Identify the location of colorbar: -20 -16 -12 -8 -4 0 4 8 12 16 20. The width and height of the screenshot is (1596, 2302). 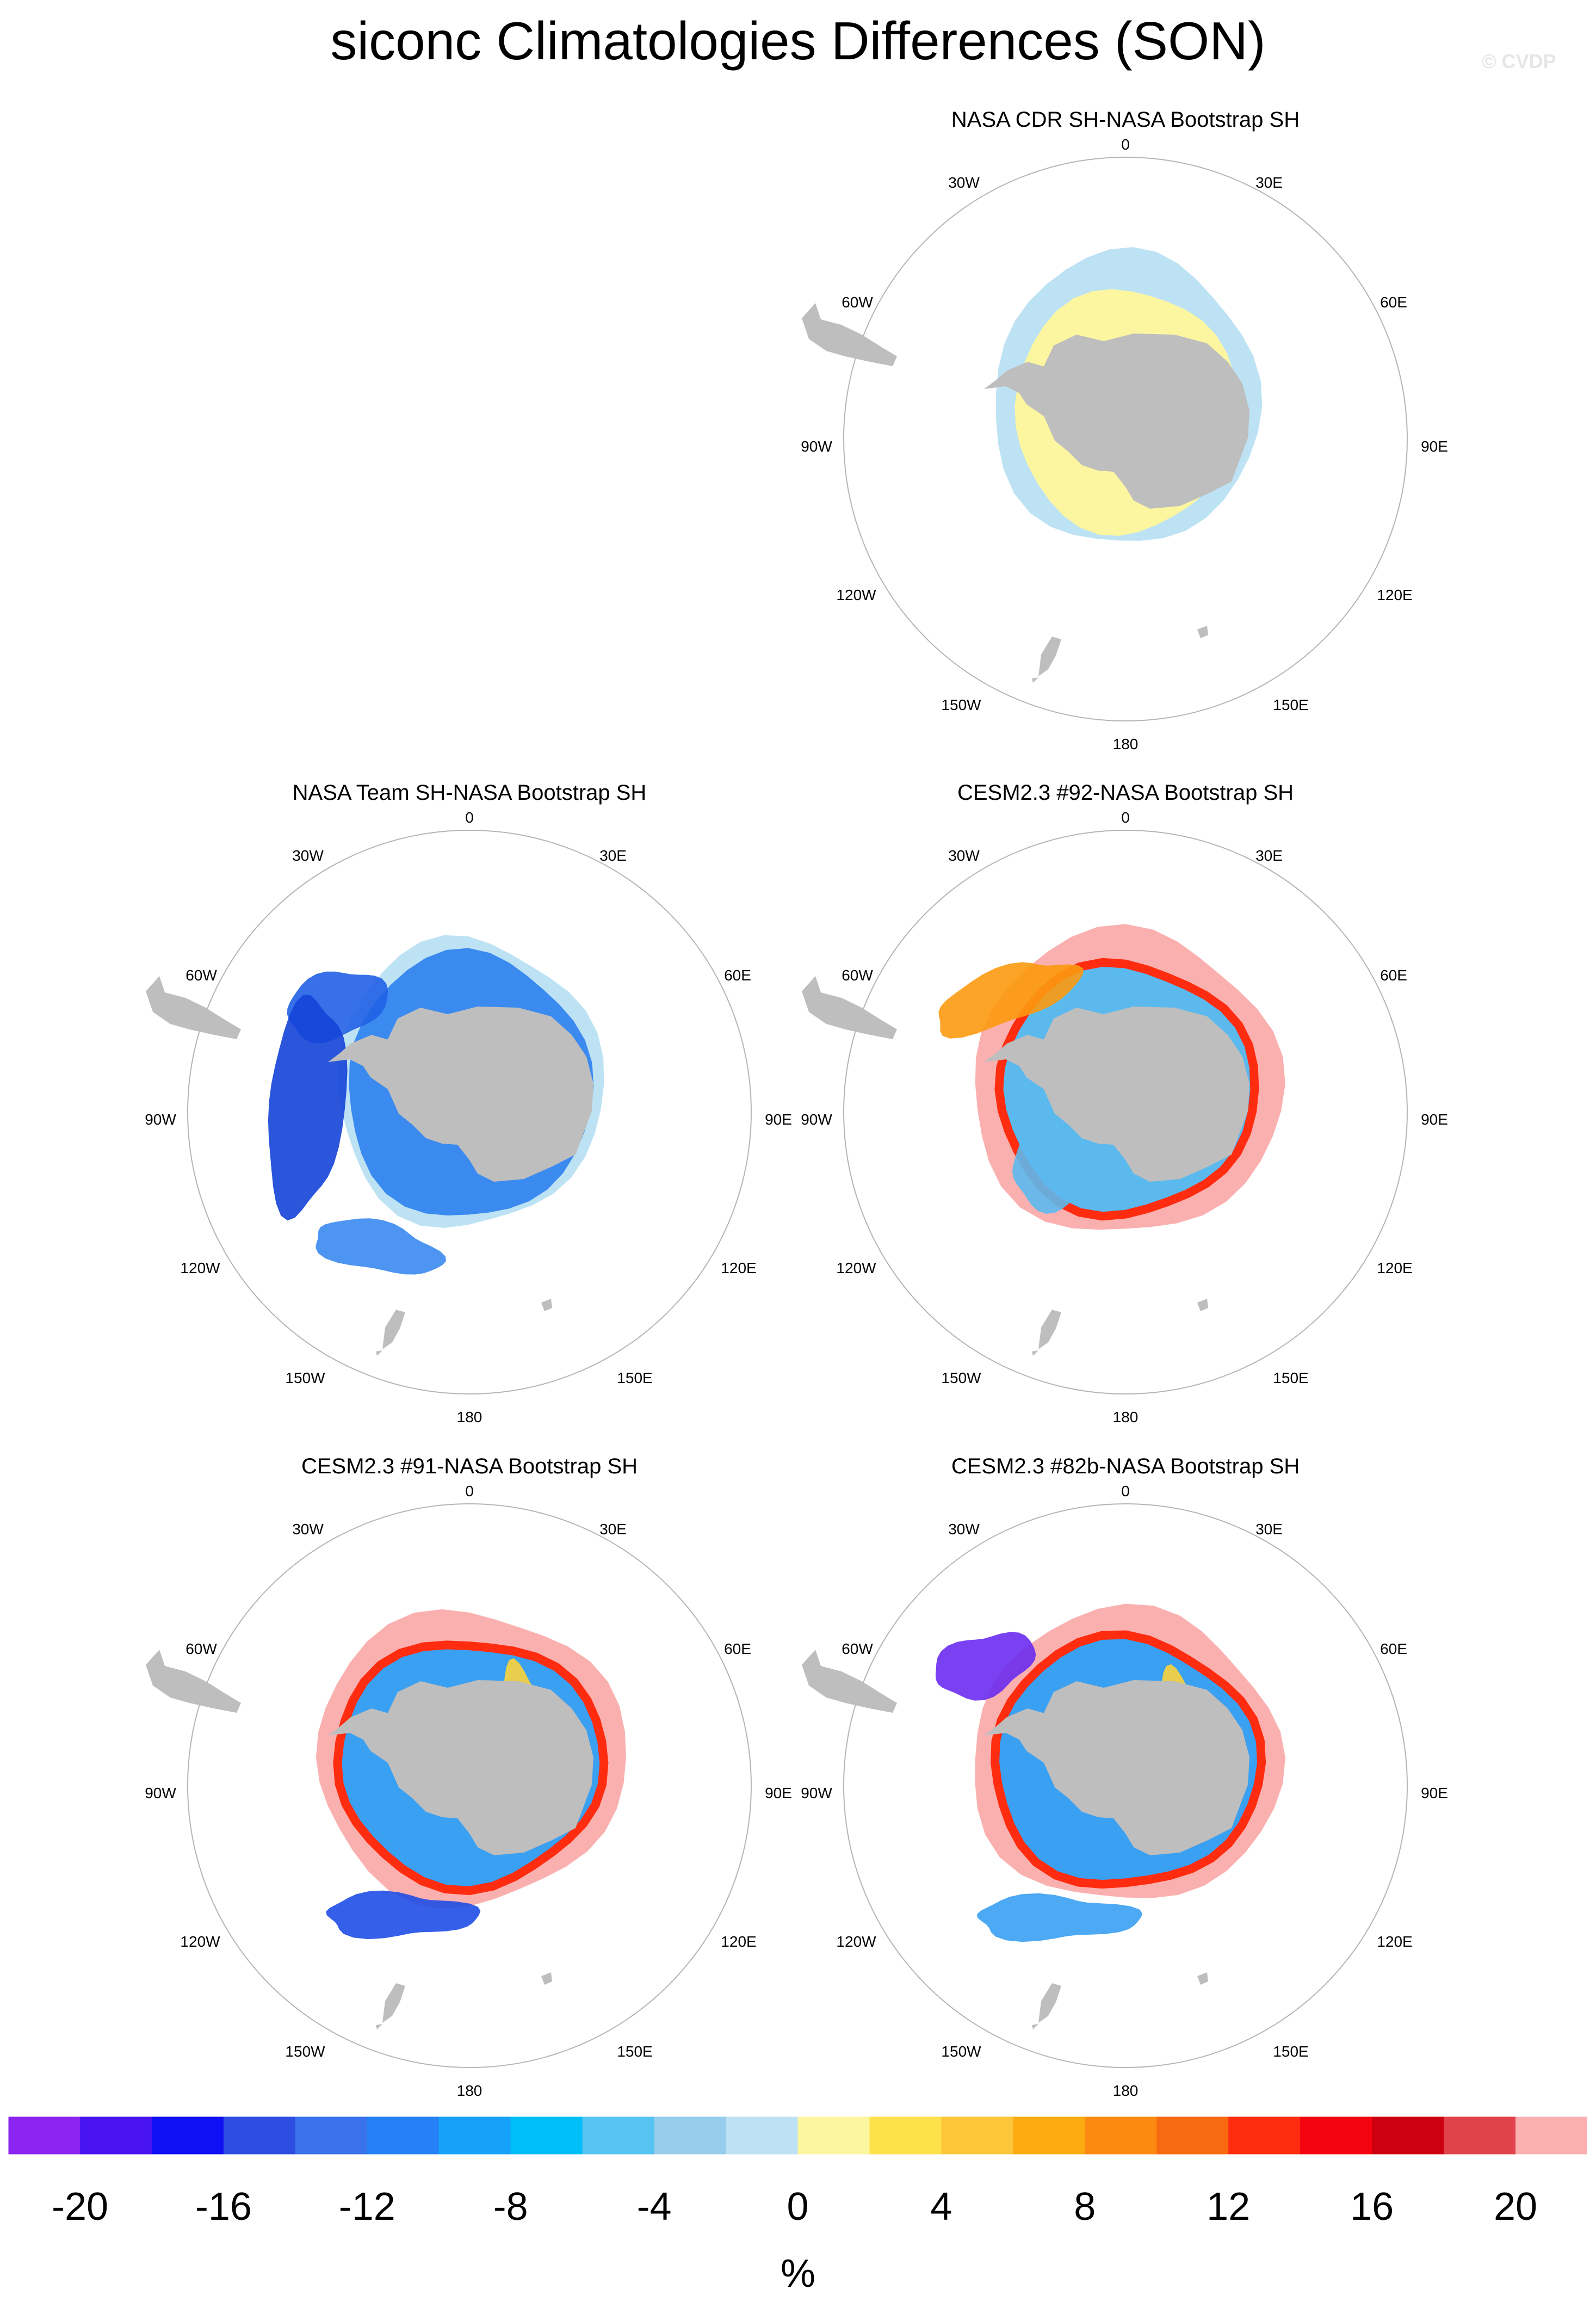
(798, 2172).